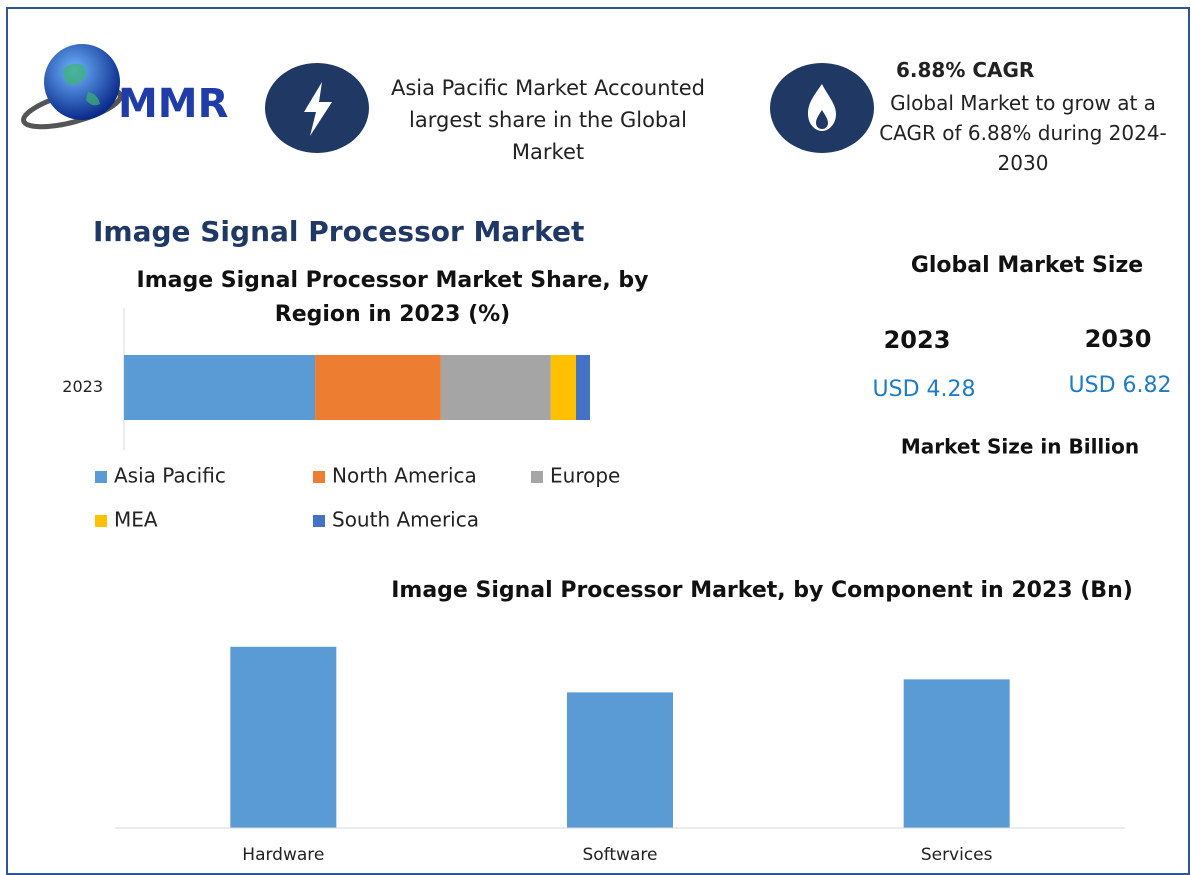 Image resolution: width=1191 pixels, height=875 pixels. I want to click on market-size-title: Global Market Size, so click(1027, 265).